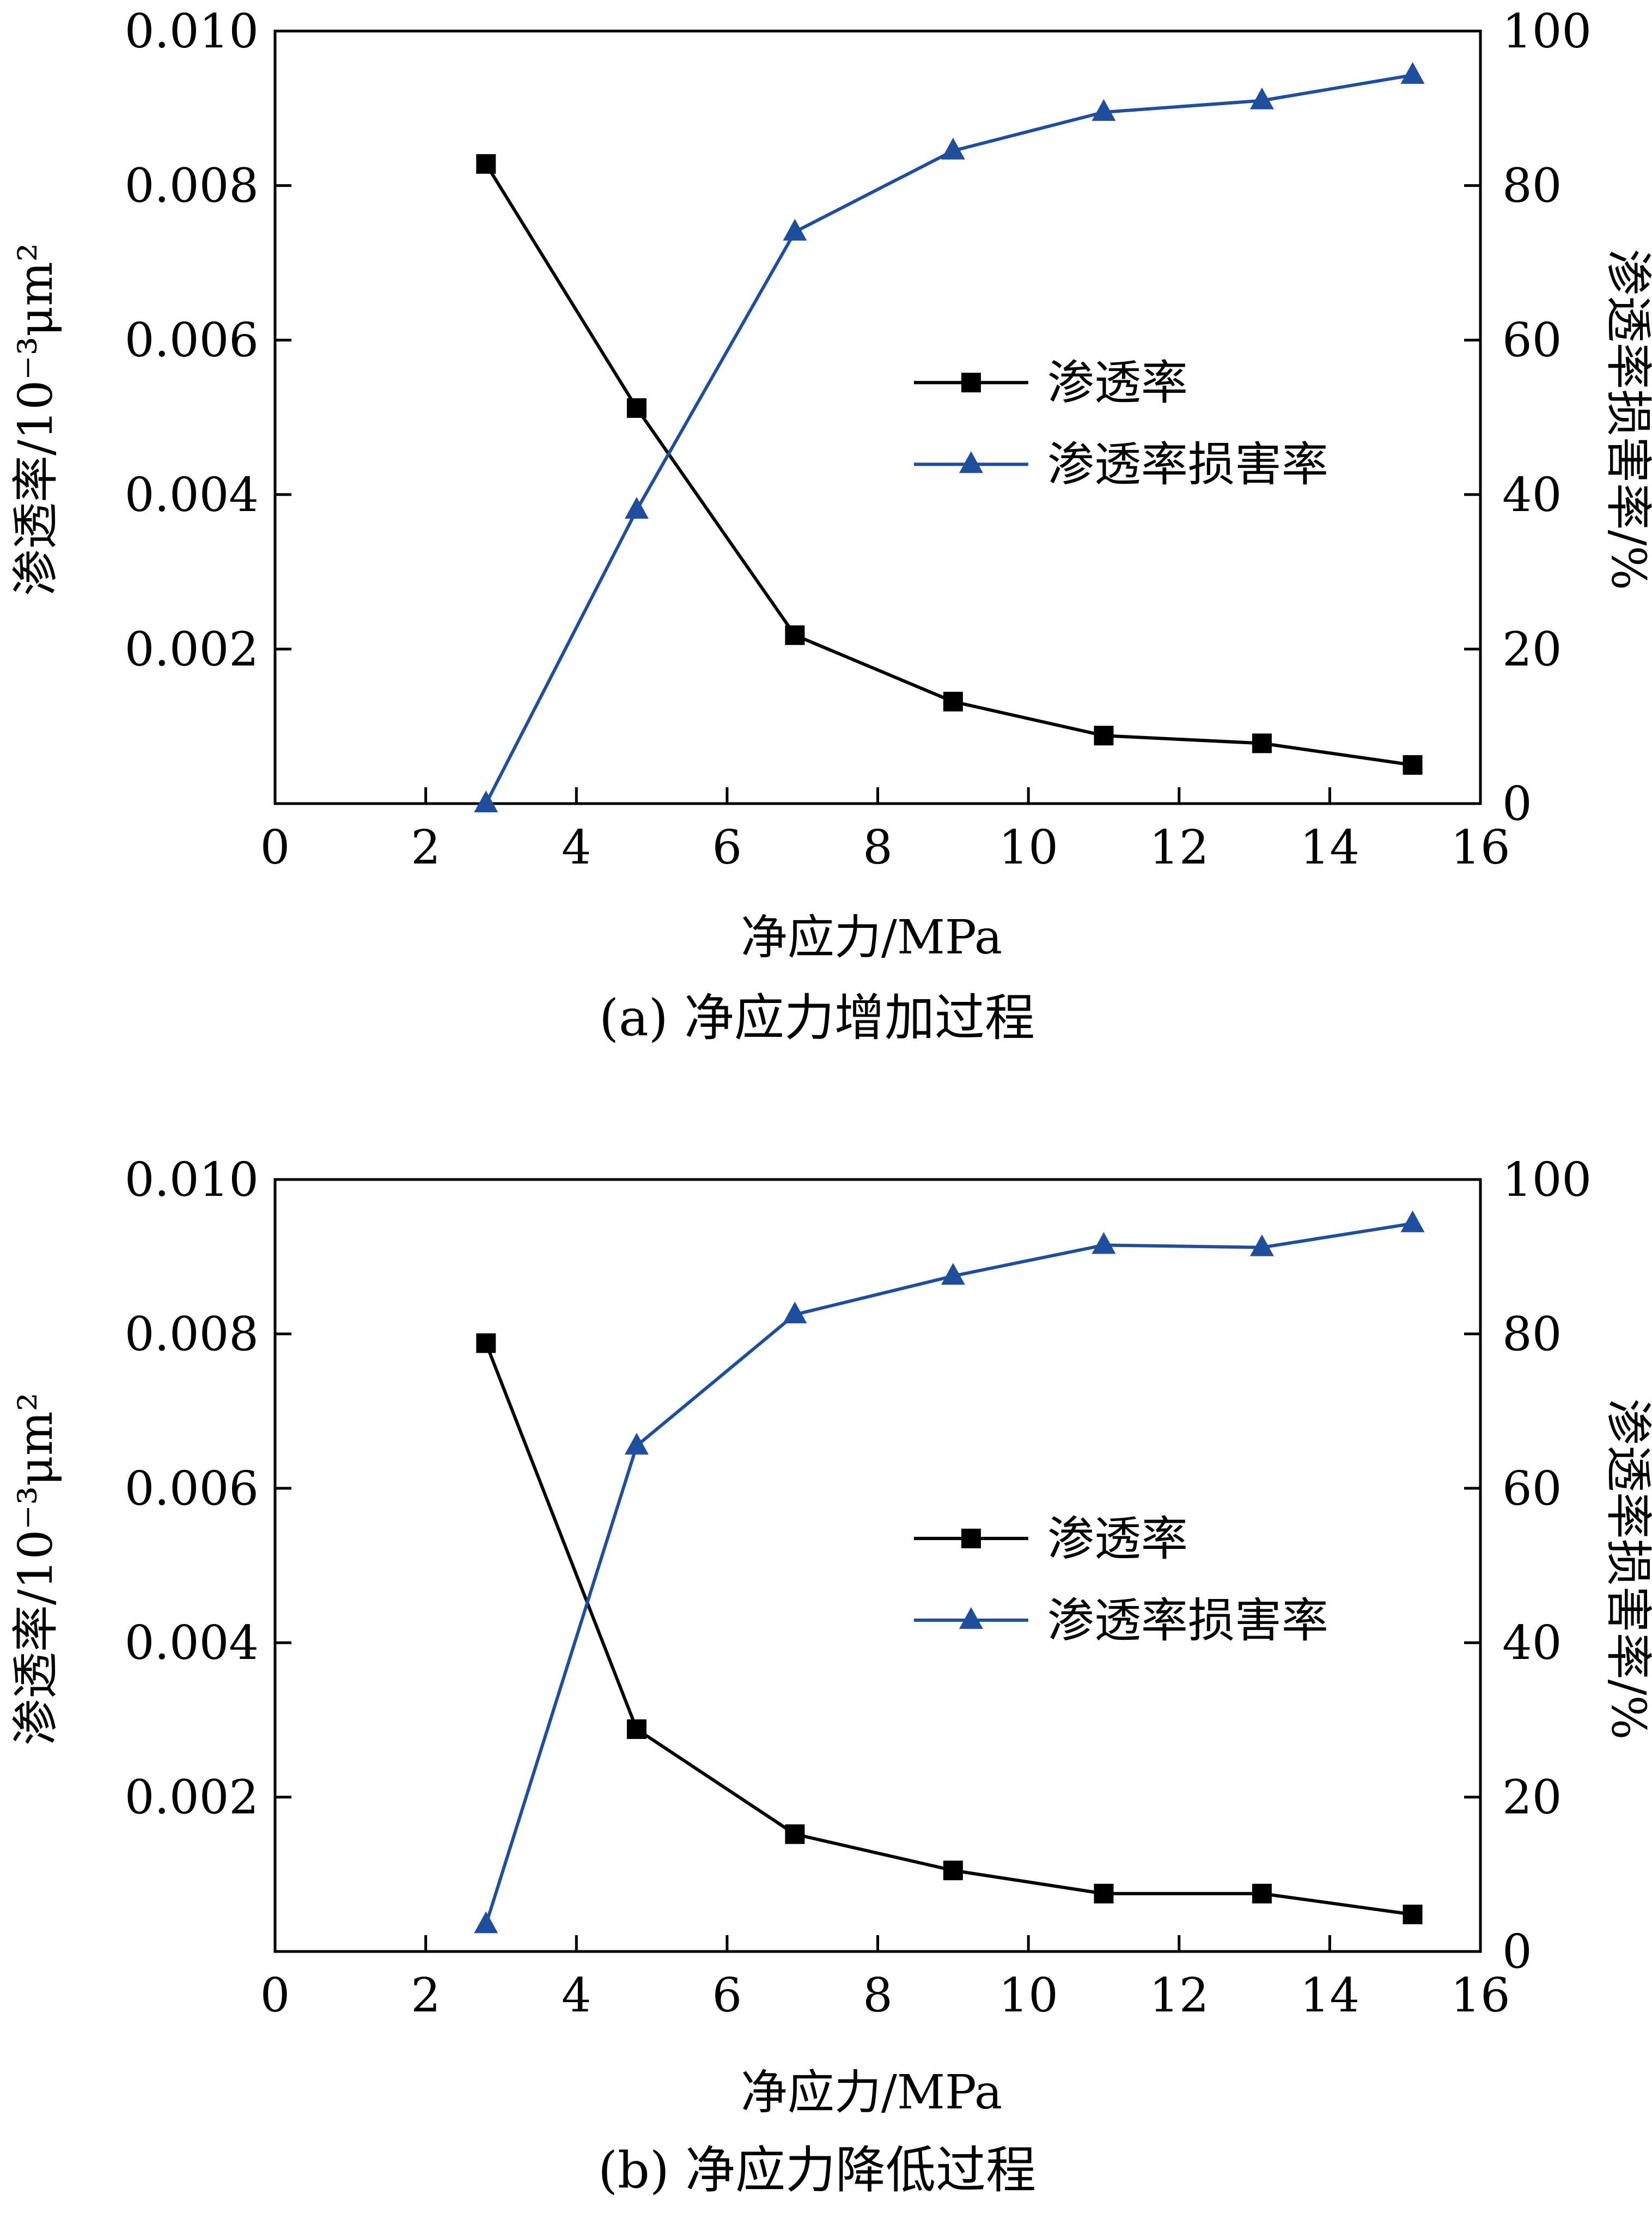  I want to click on caption-b: (b) 净应力降低过程, so click(817, 2170).